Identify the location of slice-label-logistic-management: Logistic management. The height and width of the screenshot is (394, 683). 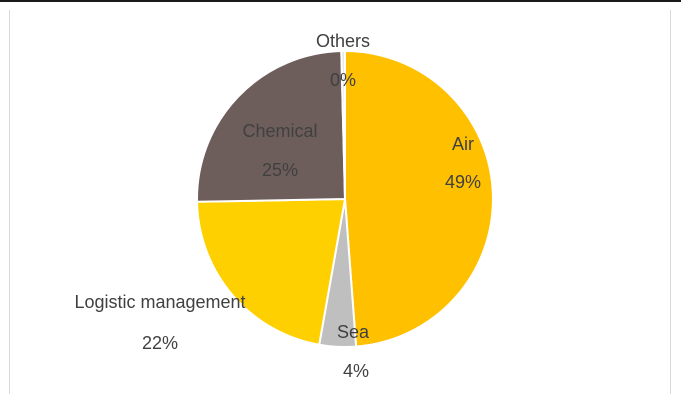
(159, 302).